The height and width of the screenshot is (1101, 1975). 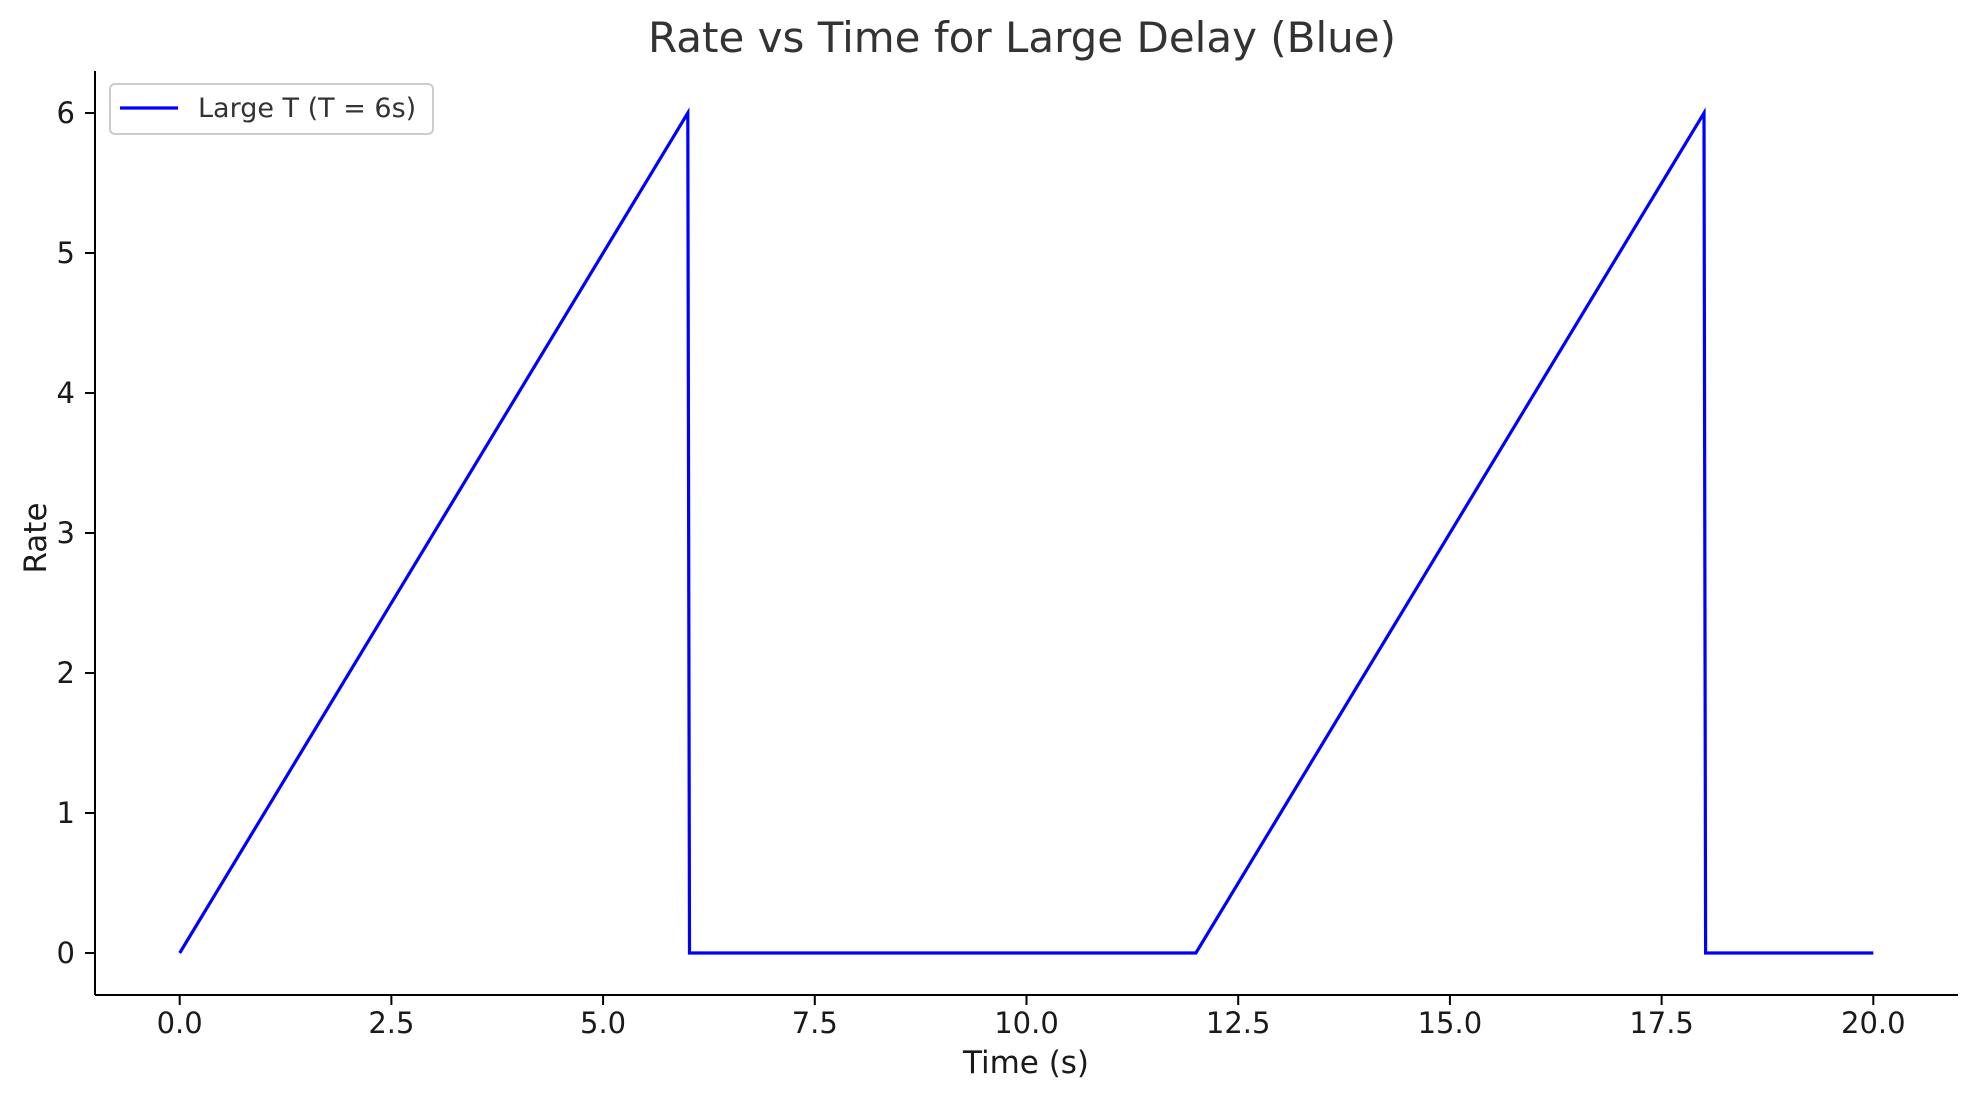 What do you see at coordinates (1450, 1023) in the screenshot?
I see `x-tick-label: 15.0` at bounding box center [1450, 1023].